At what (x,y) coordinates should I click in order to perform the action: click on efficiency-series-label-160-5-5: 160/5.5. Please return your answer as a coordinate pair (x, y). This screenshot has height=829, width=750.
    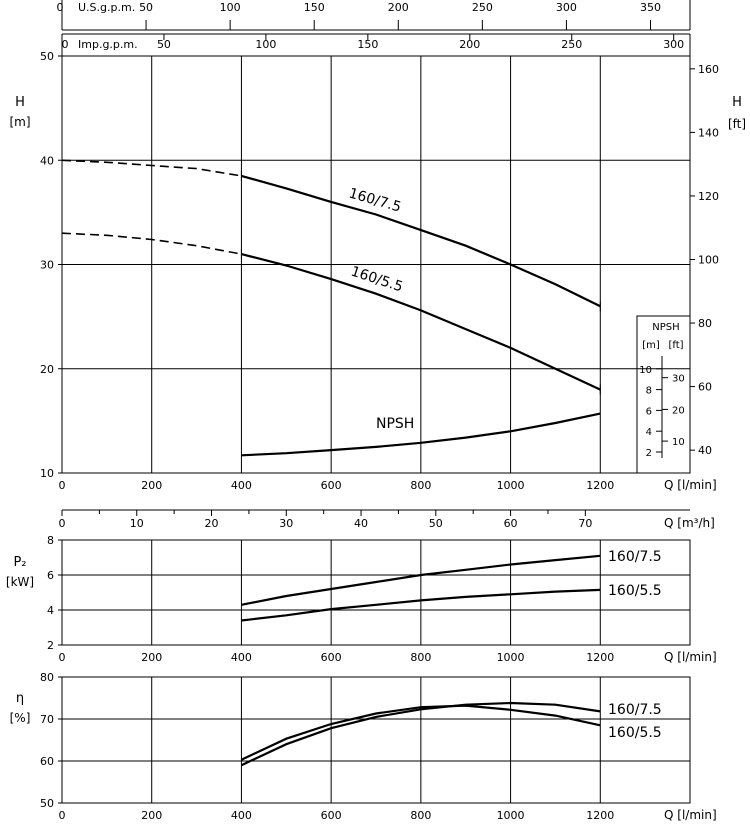
    Looking at the image, I should click on (635, 733).